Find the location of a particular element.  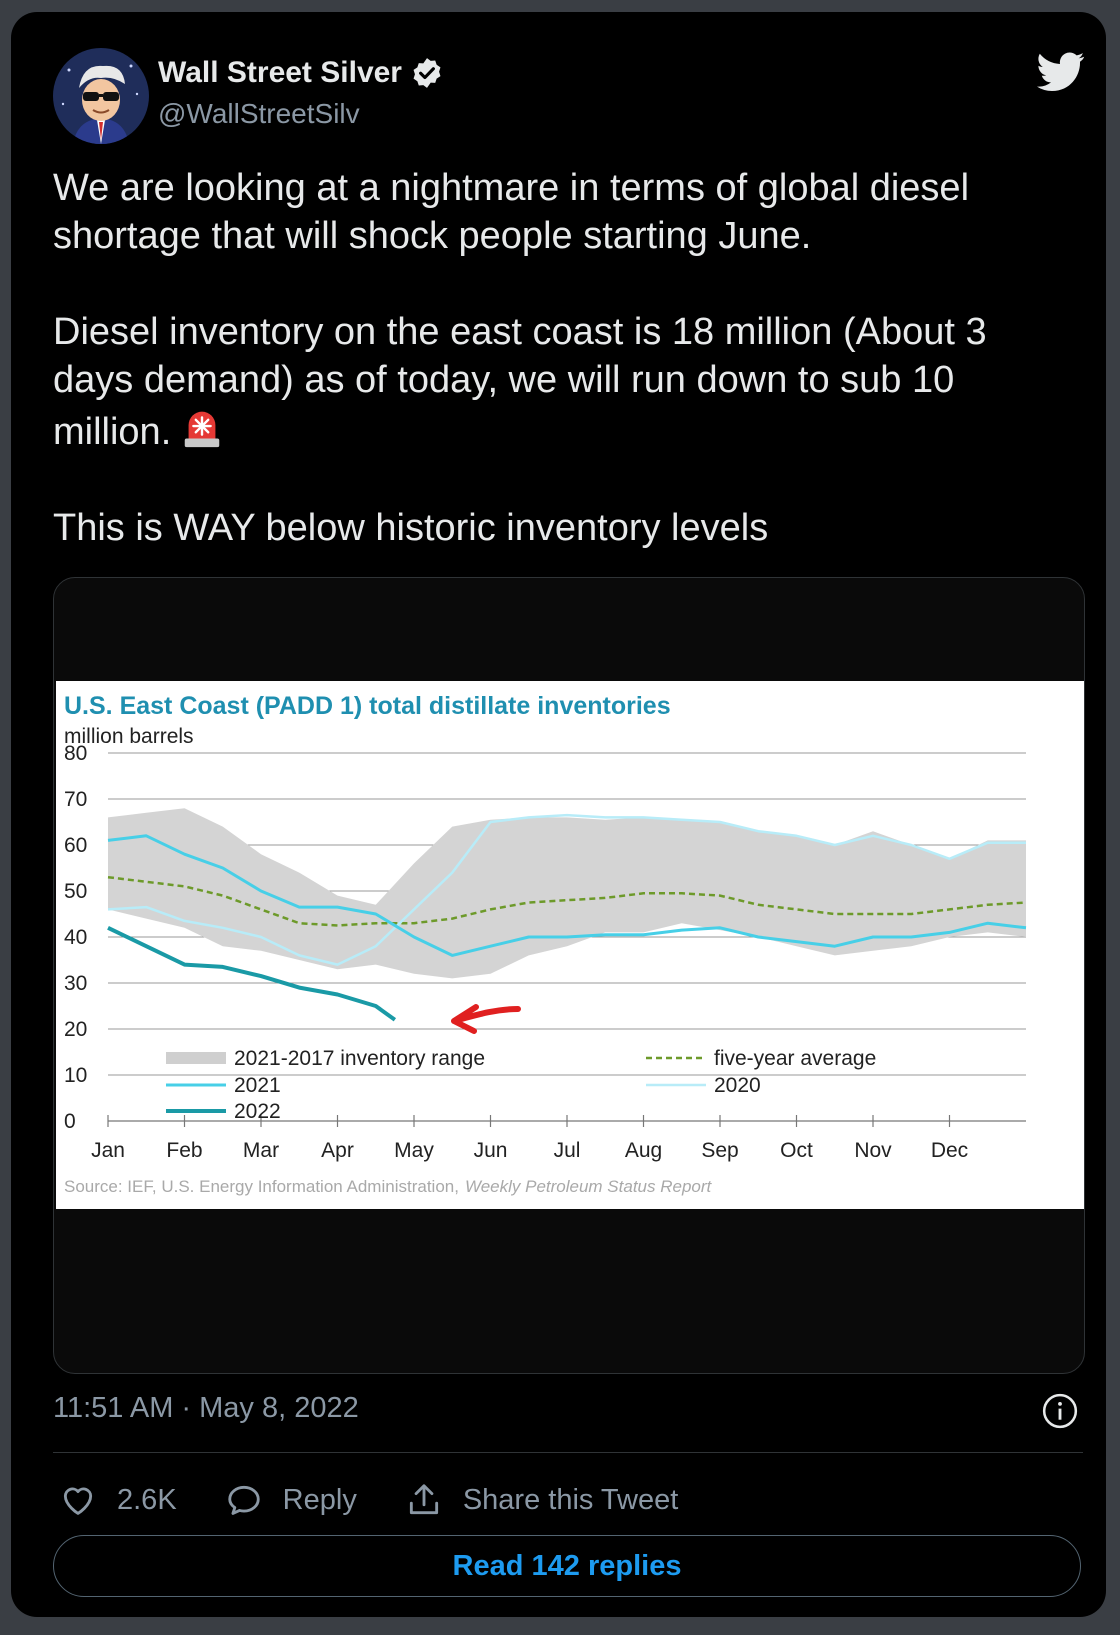

y-tick-label: 0 is located at coordinates (70, 1121).